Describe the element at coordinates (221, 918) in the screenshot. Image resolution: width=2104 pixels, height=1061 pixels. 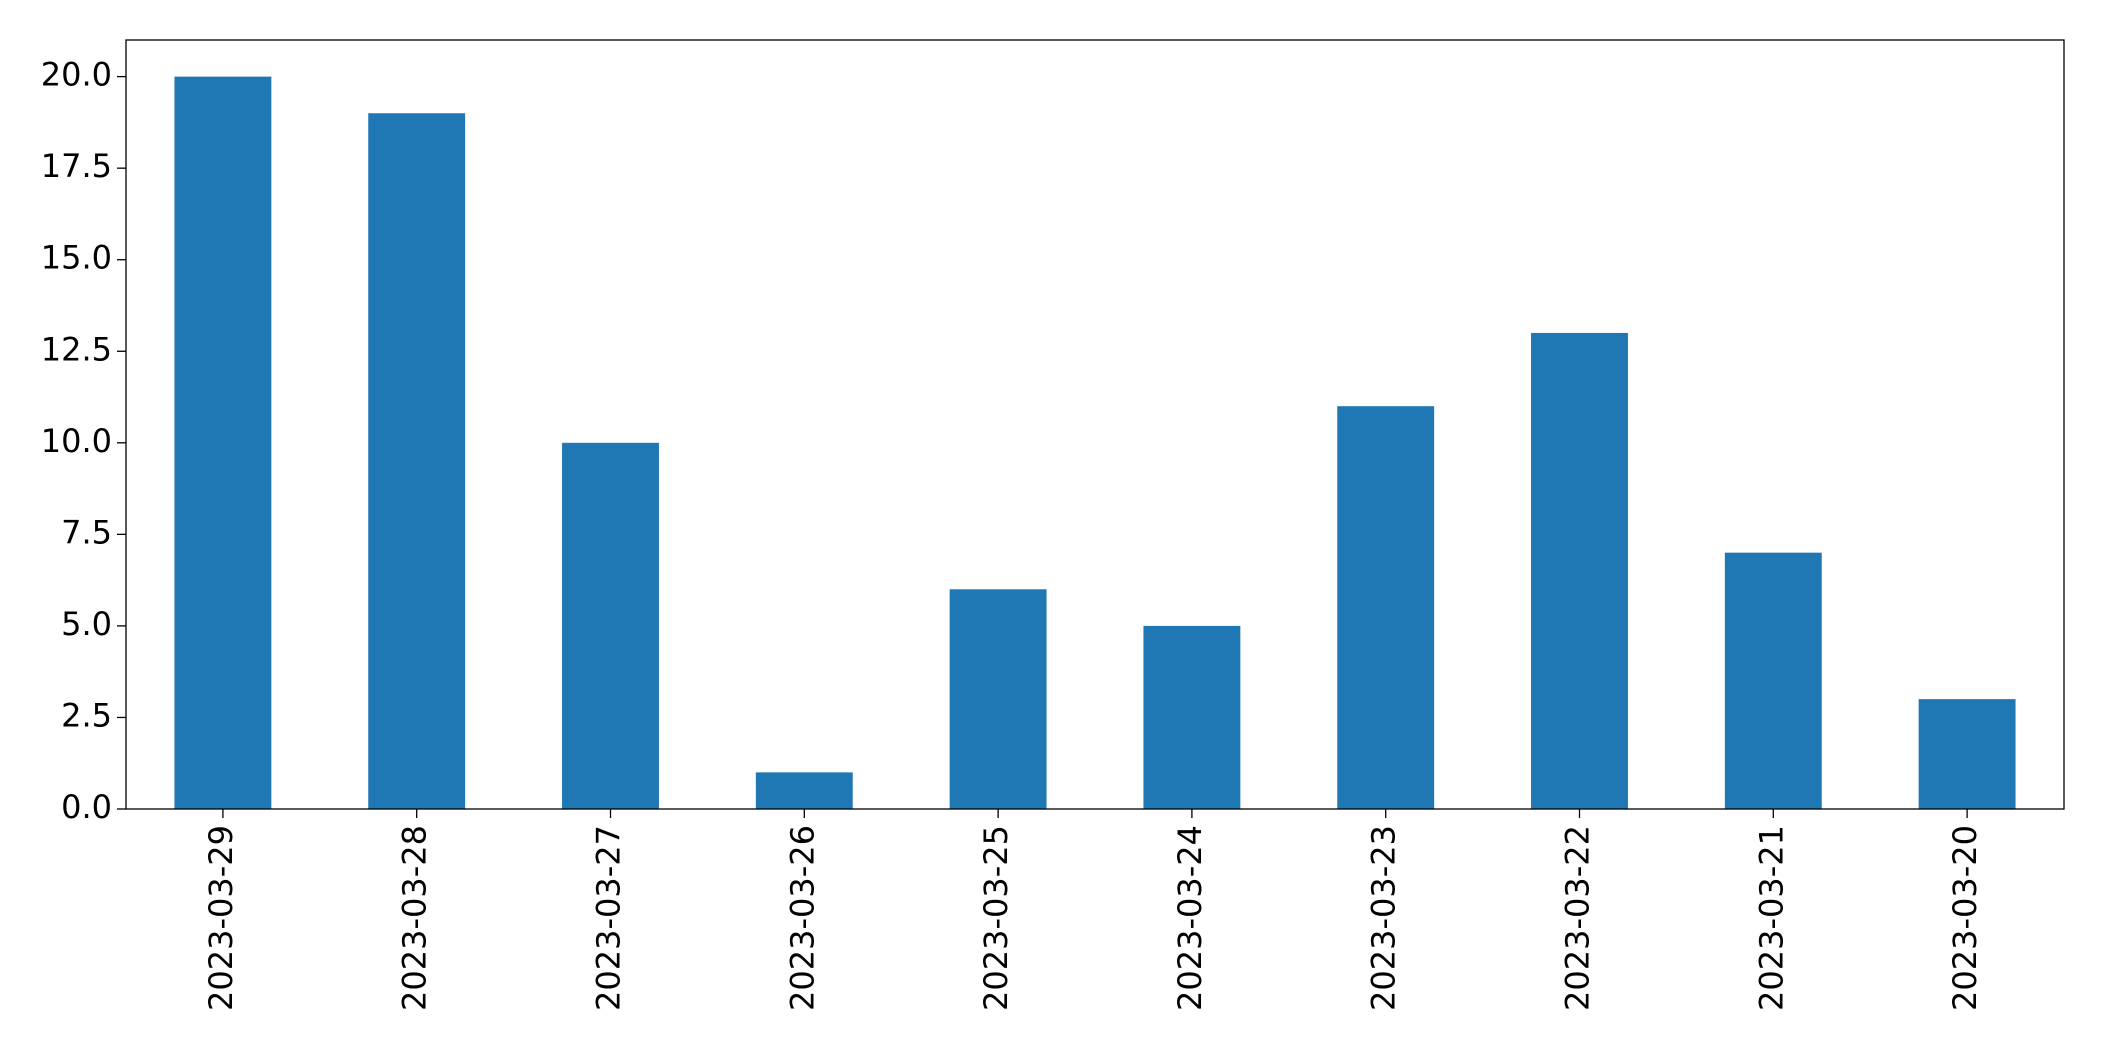
I see `x-tick-label: 2023-03-29` at that location.